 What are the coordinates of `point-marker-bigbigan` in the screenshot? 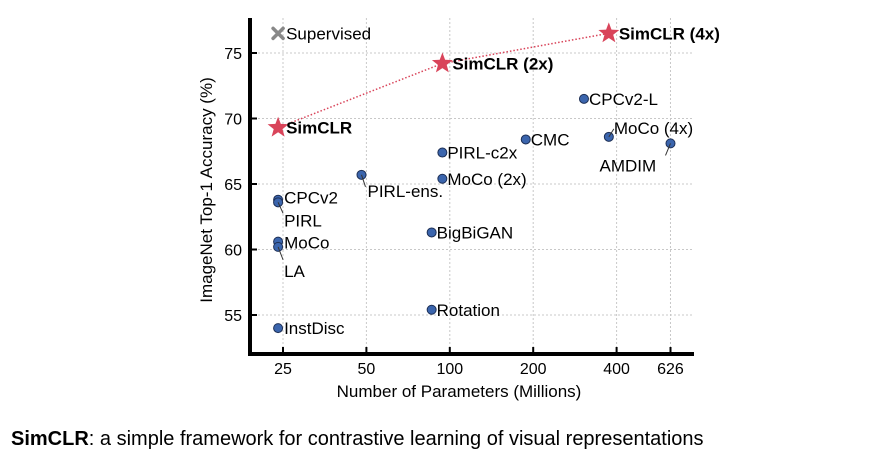 It's located at (431, 232).